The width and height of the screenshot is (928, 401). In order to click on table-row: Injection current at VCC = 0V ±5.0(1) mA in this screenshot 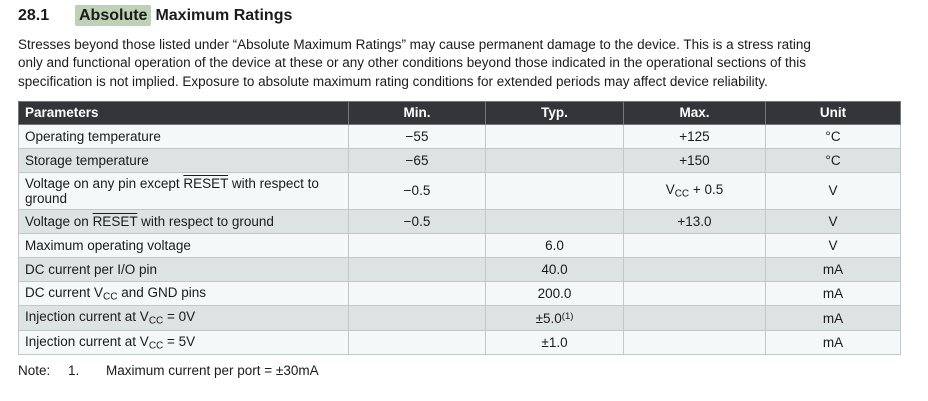, I will do `click(459, 318)`.